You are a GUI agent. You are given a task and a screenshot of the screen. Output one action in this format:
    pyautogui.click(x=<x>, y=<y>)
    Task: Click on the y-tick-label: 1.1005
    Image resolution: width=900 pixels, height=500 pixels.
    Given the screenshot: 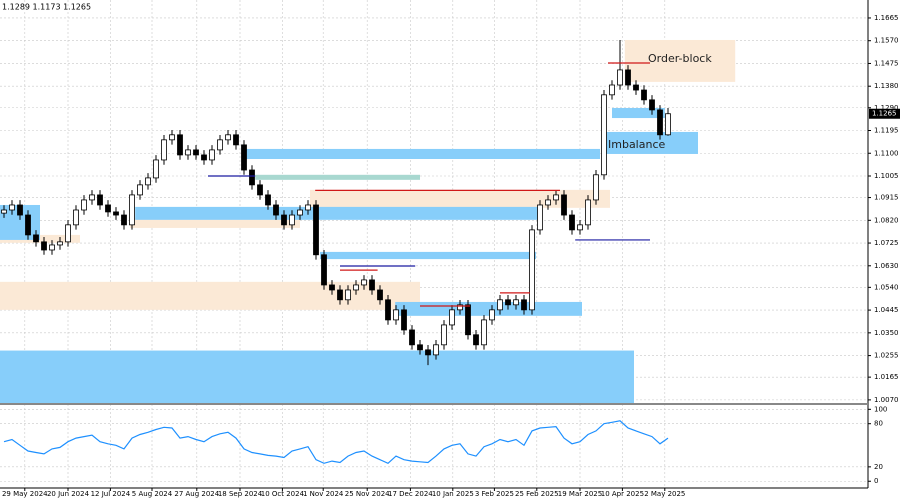 What is the action you would take?
    pyautogui.click(x=886, y=176)
    